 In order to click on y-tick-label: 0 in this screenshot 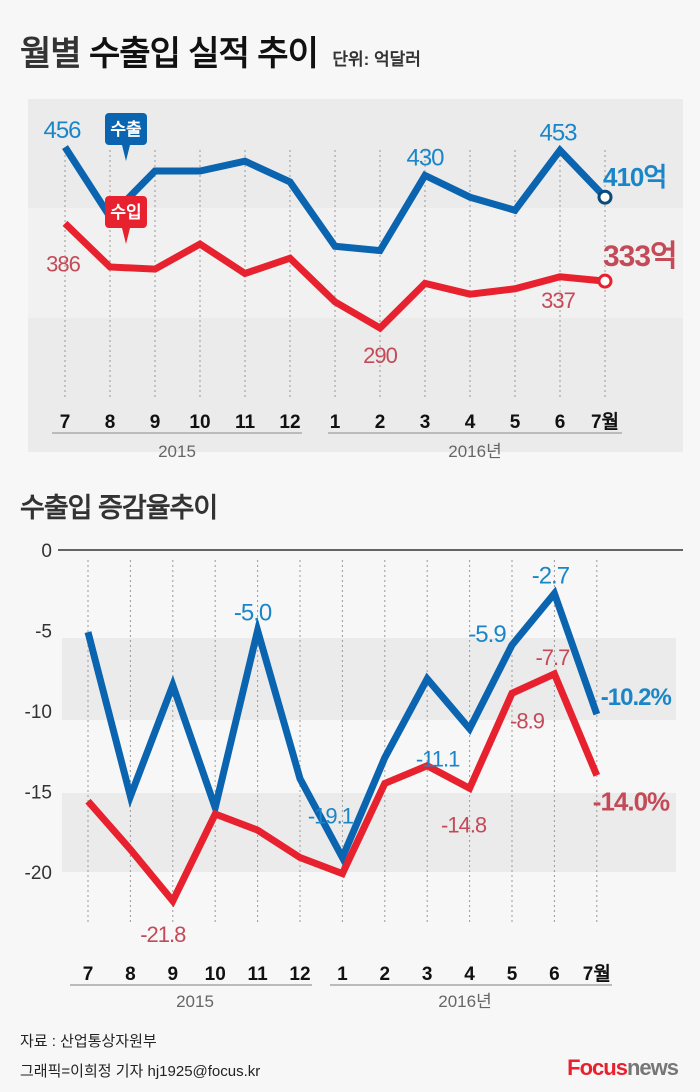, I will do `click(46, 551)`.